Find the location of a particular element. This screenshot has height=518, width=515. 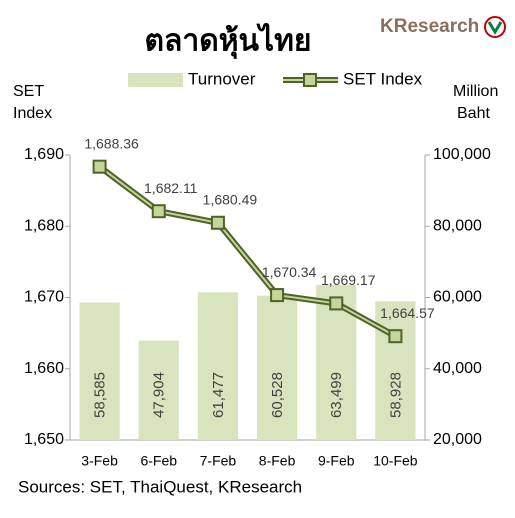

y-axis-label: Index is located at coordinates (32, 113).